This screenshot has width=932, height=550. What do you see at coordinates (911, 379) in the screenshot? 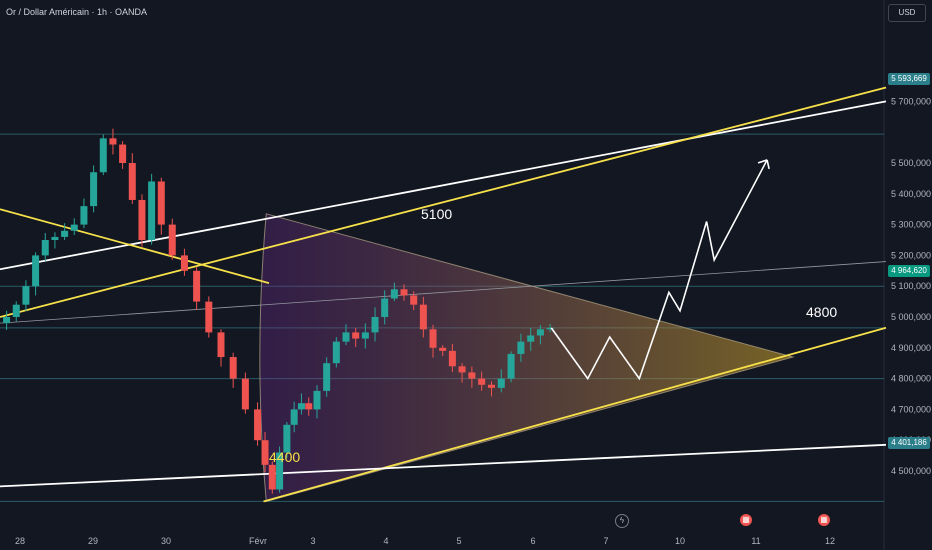
I see `y-tick-label: 4 800,000` at bounding box center [911, 379].